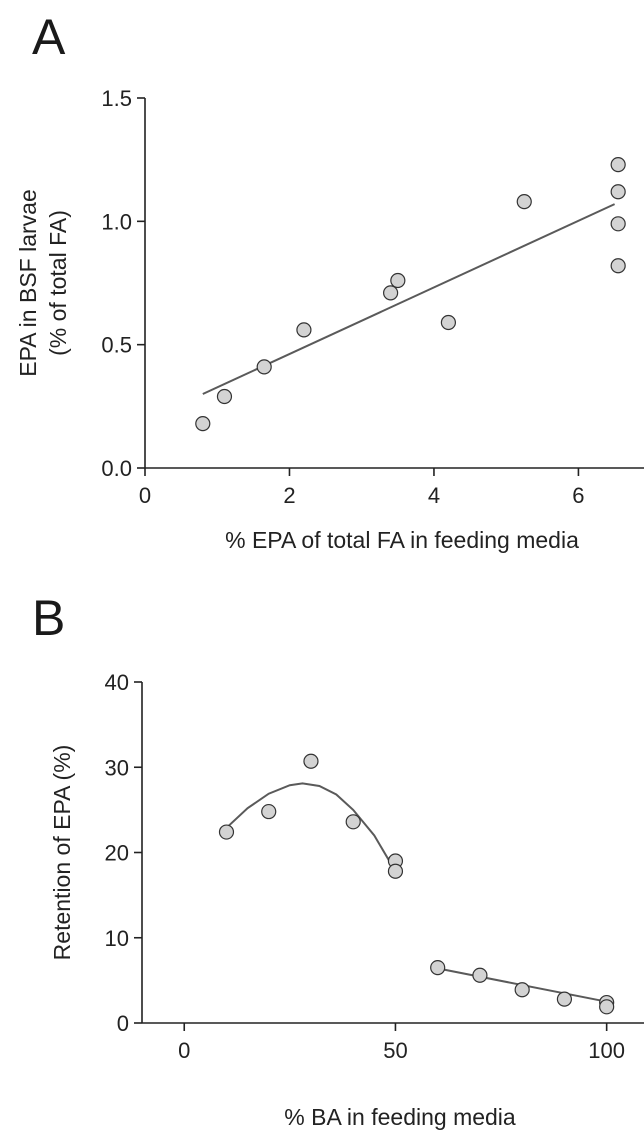  I want to click on y-axis-label-line-2: (% of total FA), so click(58, 283).